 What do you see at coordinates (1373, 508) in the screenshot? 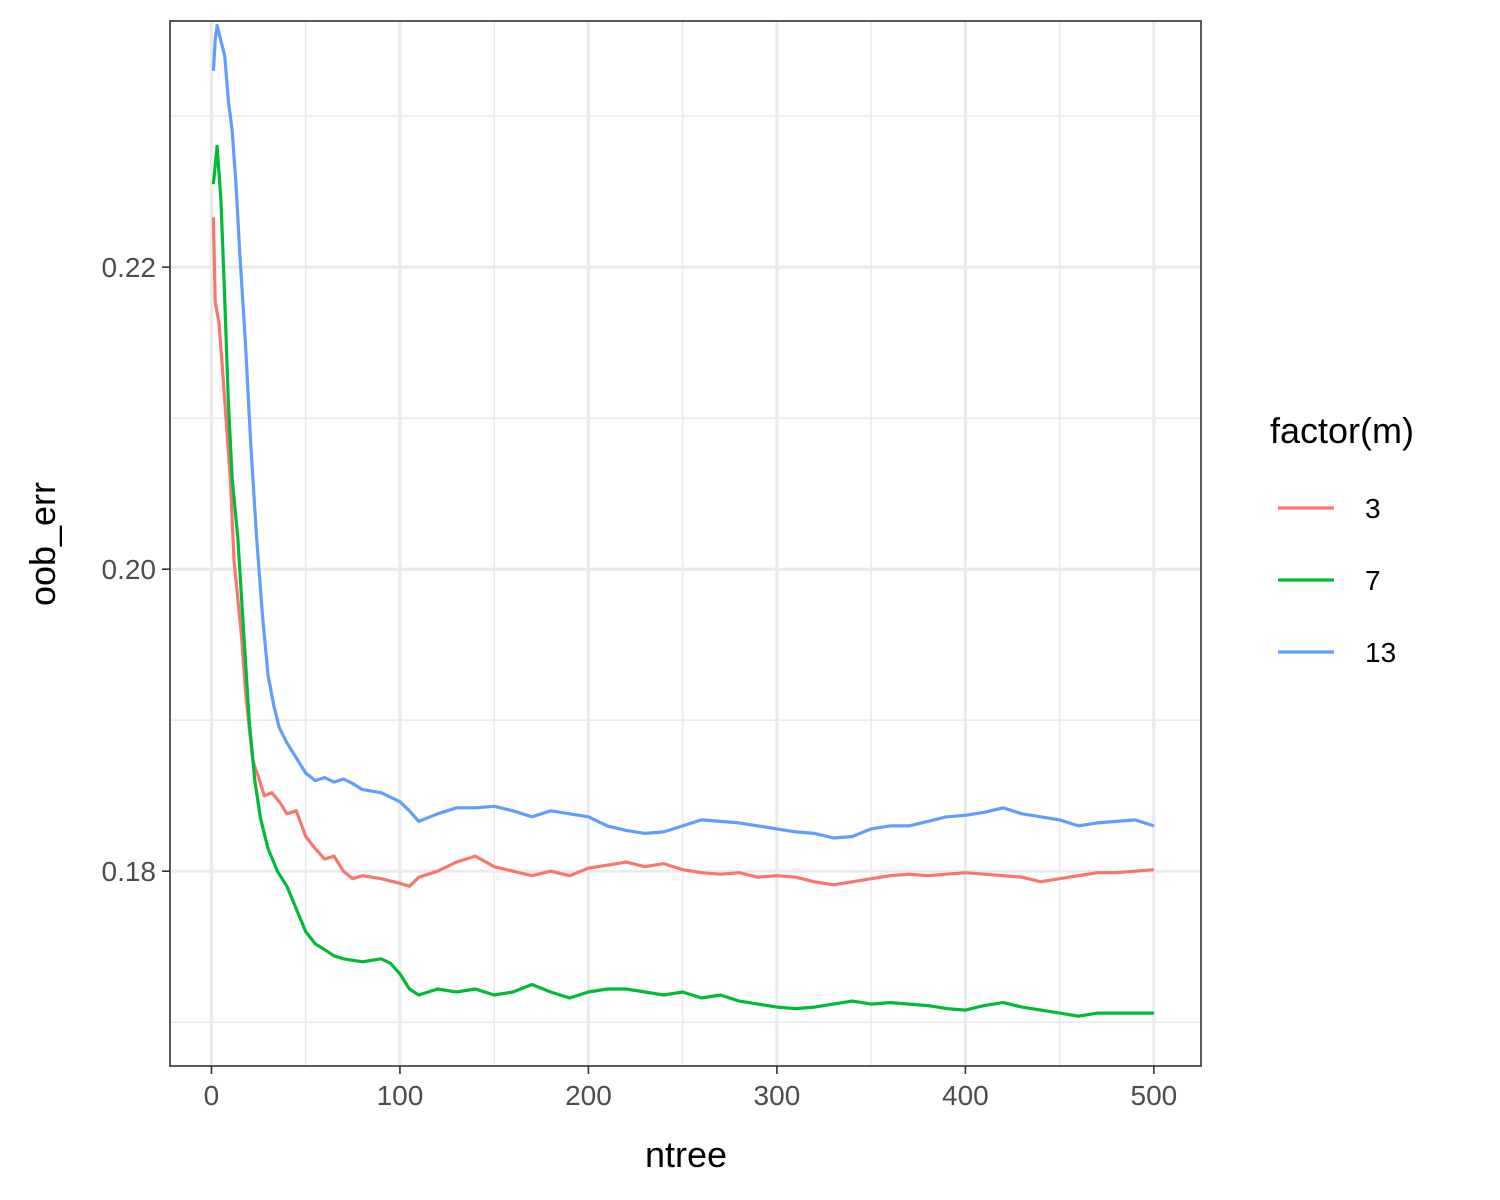
I see `legend-label-3: 3` at bounding box center [1373, 508].